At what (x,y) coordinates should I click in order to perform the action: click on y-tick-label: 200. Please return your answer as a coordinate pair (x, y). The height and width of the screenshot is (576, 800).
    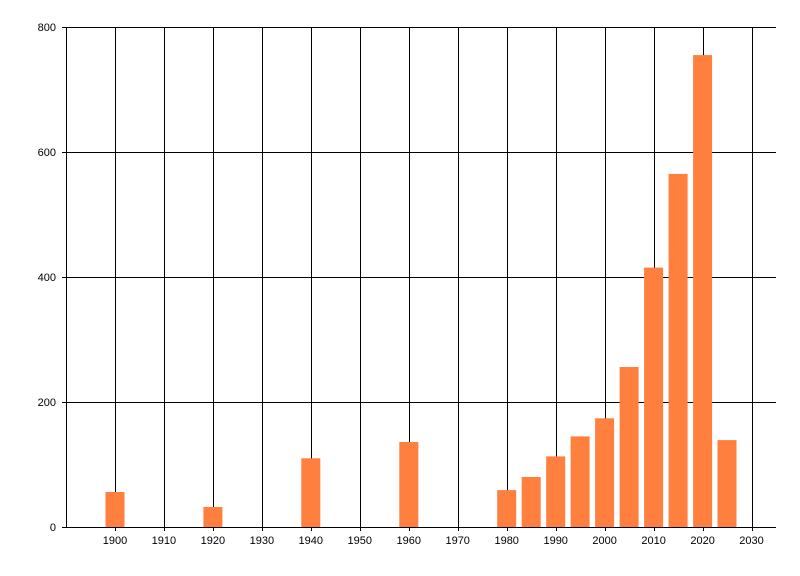
    Looking at the image, I should click on (47, 403).